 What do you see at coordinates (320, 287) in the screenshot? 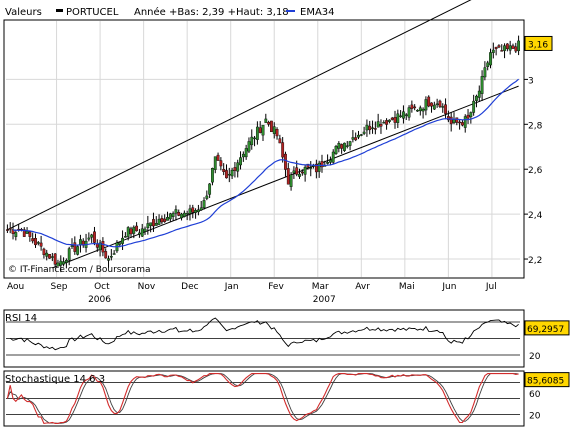
I see `month-label: Mar` at bounding box center [320, 287].